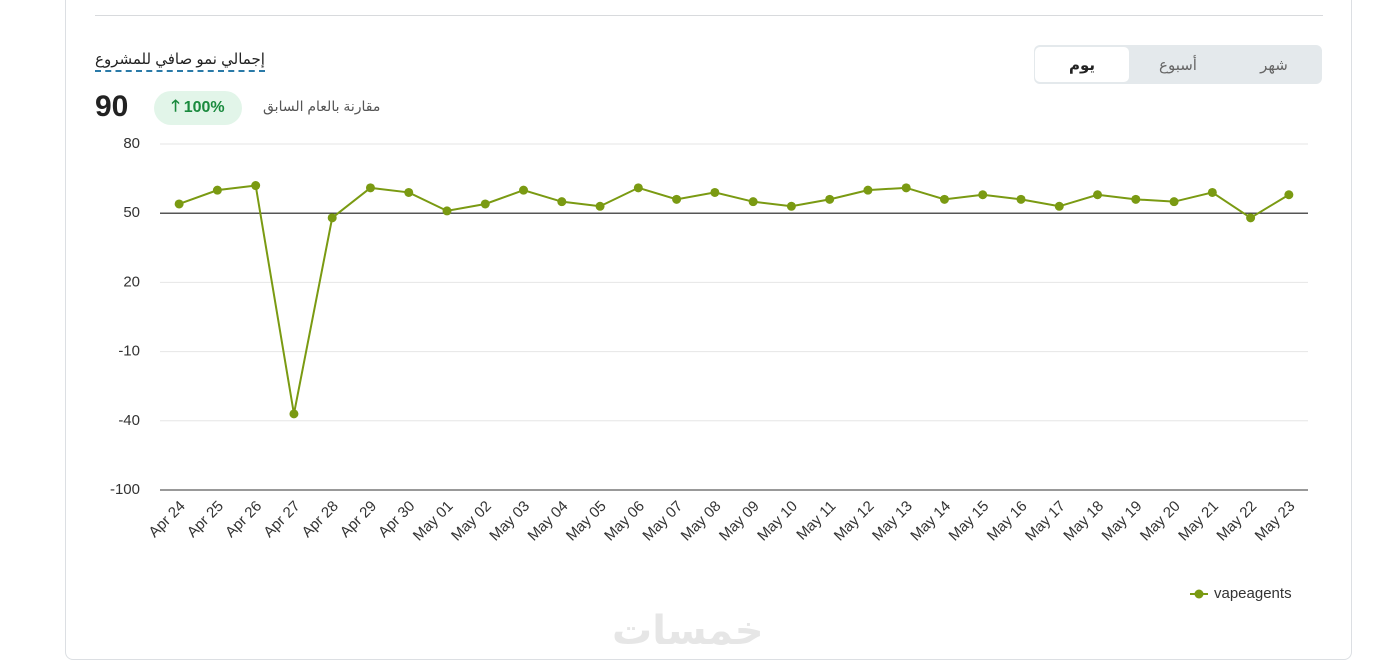 The image size is (1397, 664). I want to click on x-tick-label: May 13, so click(892, 521).